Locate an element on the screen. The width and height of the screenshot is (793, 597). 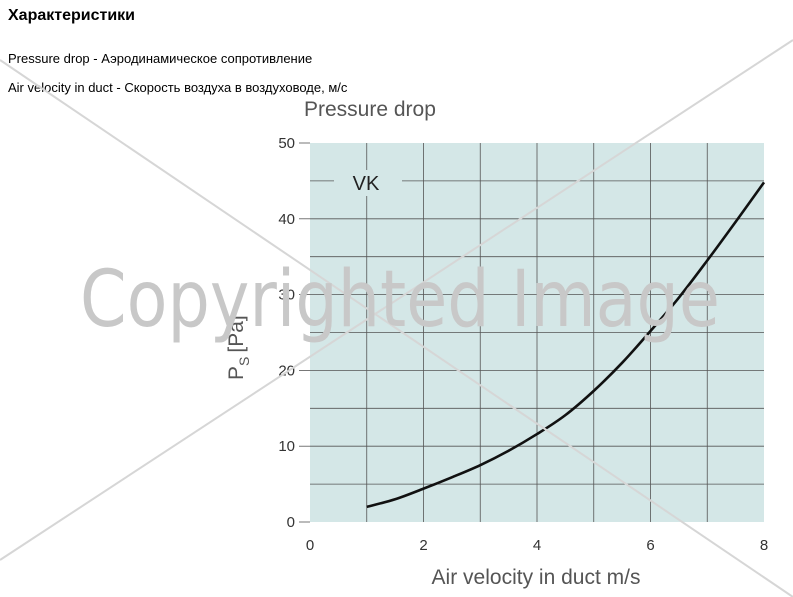
x-tick-label: 0 is located at coordinates (310, 545).